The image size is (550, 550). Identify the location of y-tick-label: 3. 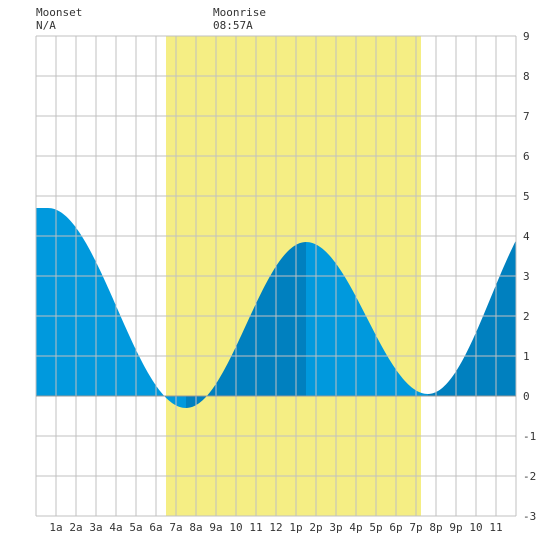
(526, 276).